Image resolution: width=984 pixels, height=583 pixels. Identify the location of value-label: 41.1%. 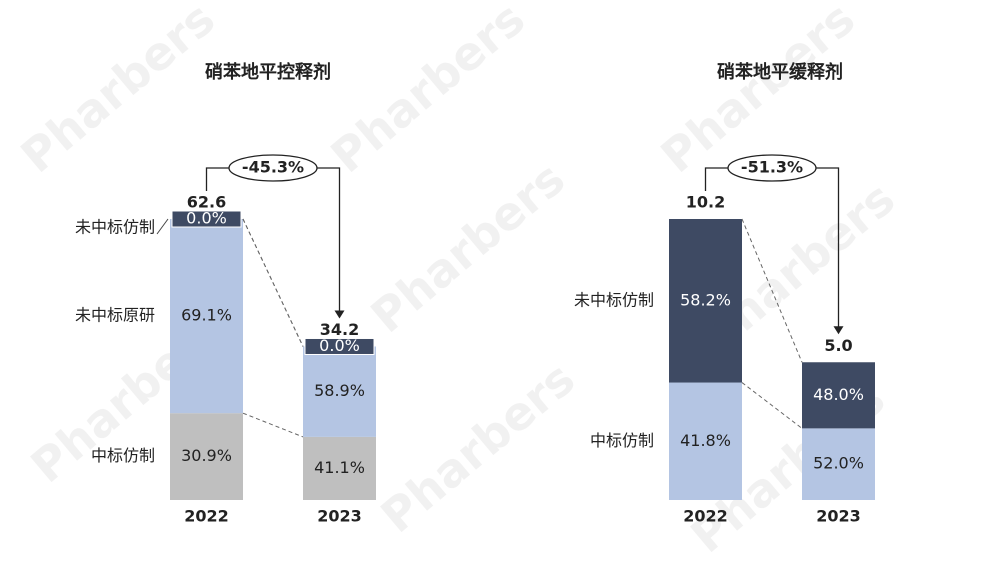
(339, 467).